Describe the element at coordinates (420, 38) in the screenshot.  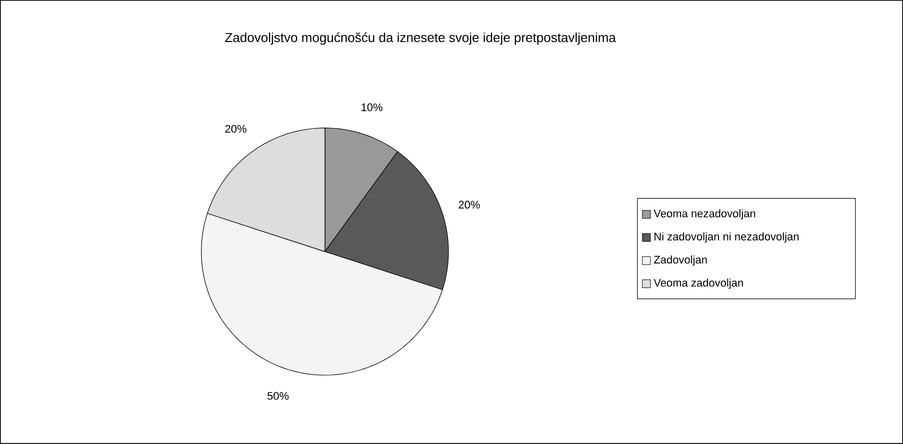
I see `chart-title: Zadovoljstvo mogućnošću da iznesete svoje ideje pretpostavljenima` at that location.